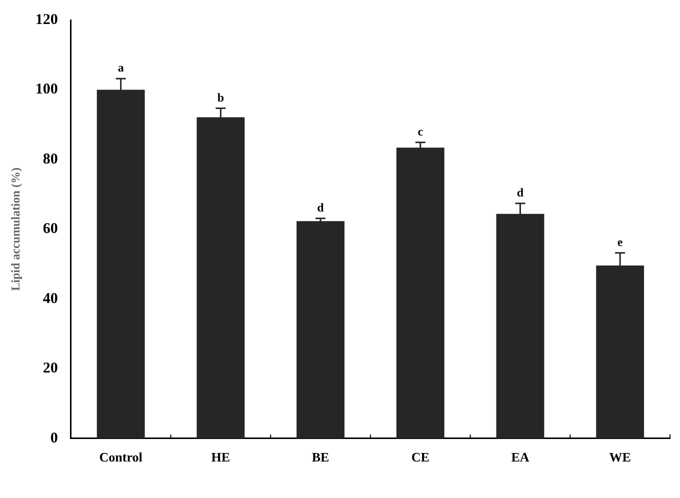 The width and height of the screenshot is (680, 498). What do you see at coordinates (54, 438) in the screenshot?
I see `y-tick-label: 0` at bounding box center [54, 438].